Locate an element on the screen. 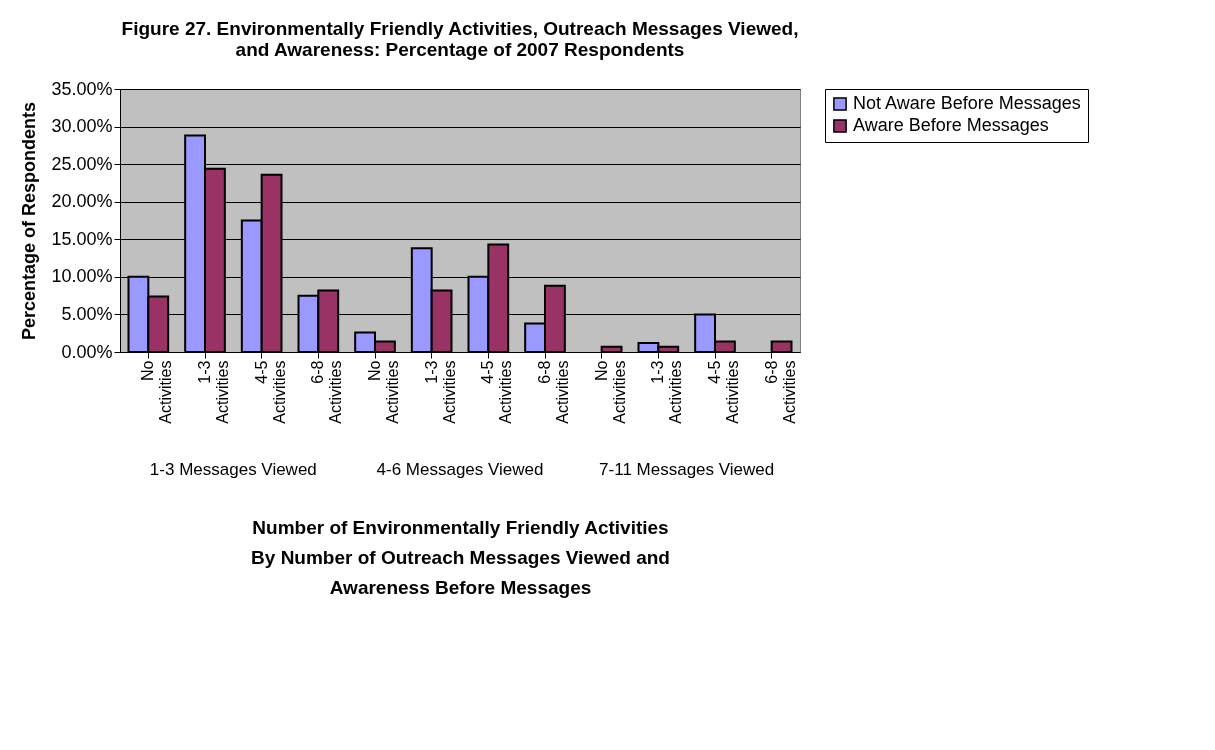 Image resolution: width=1215 pixels, height=750 pixels. y-tick-label: 20.00% is located at coordinates (82, 201).